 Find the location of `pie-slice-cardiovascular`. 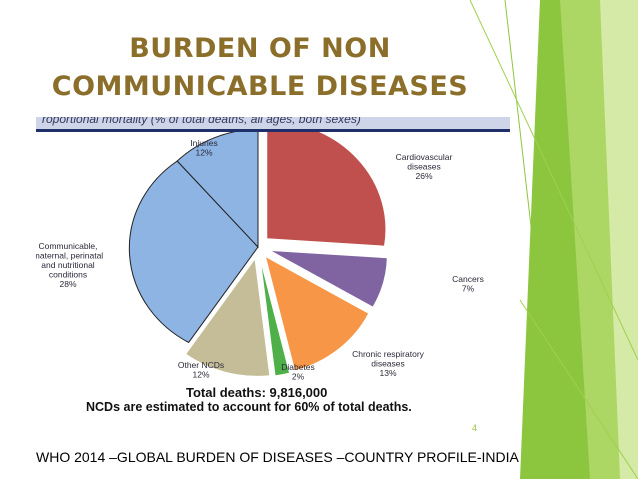

pie-slice-cardiovascular is located at coordinates (326, 189).